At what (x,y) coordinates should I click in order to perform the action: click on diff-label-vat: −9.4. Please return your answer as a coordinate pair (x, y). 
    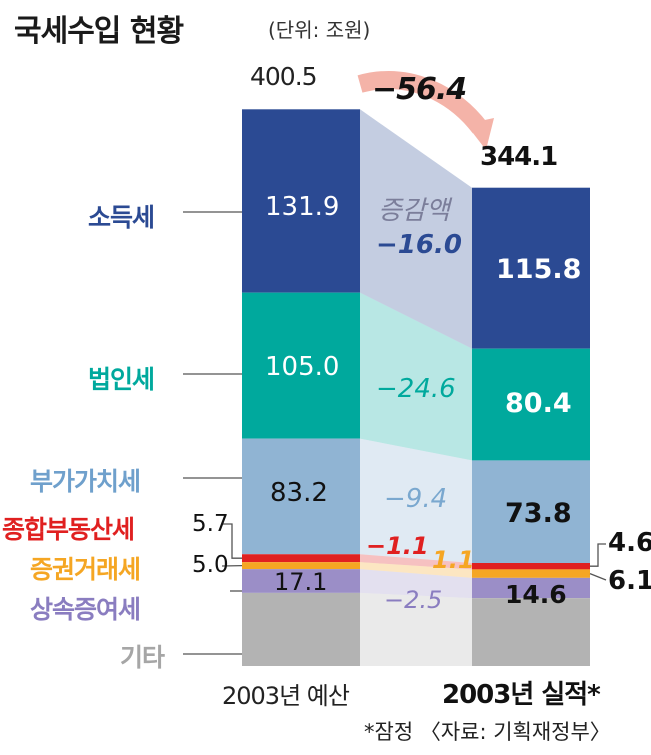
    Looking at the image, I should click on (416, 499).